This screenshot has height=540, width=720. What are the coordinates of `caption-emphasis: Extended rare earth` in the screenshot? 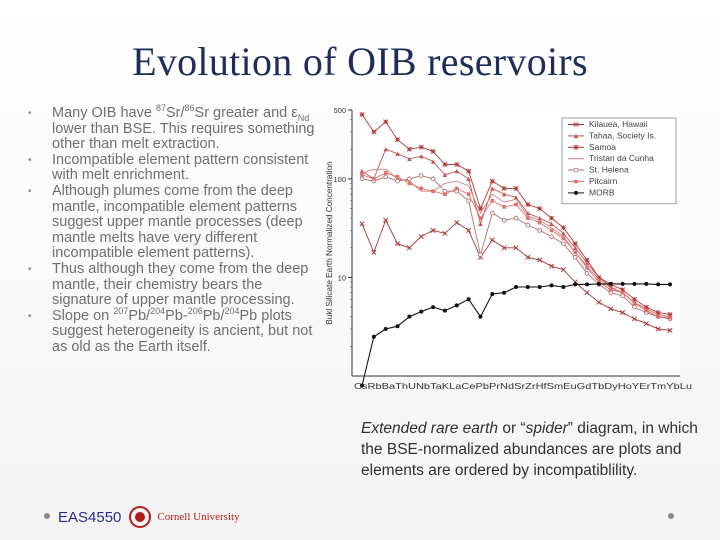 It's located at (430, 428).